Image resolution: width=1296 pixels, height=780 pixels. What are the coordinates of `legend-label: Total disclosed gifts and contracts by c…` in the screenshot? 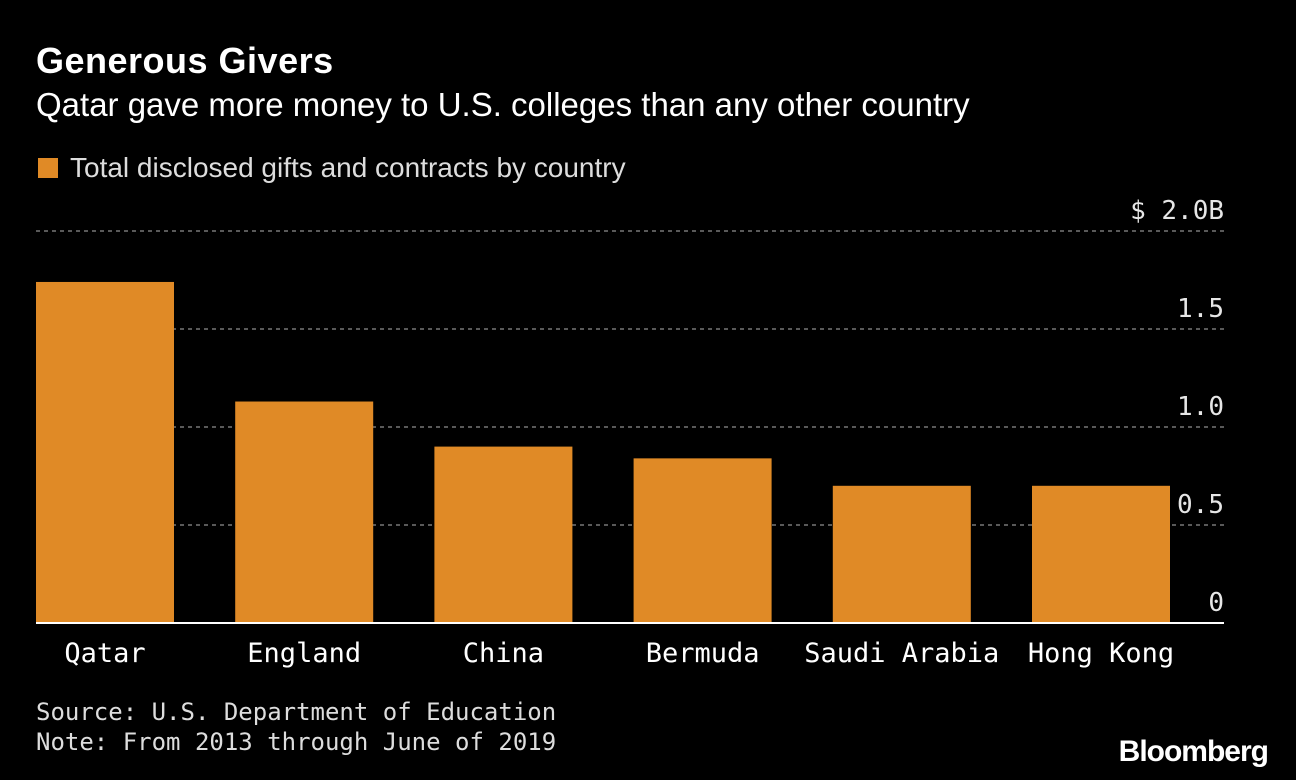 It's located at (348, 167).